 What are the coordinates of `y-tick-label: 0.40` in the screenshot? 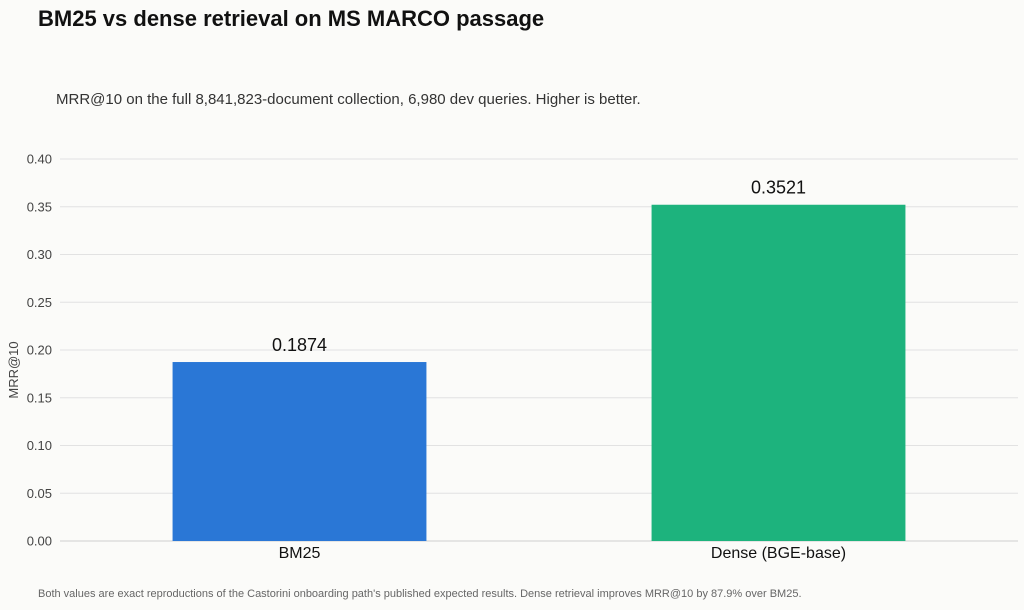 It's located at (39, 159).